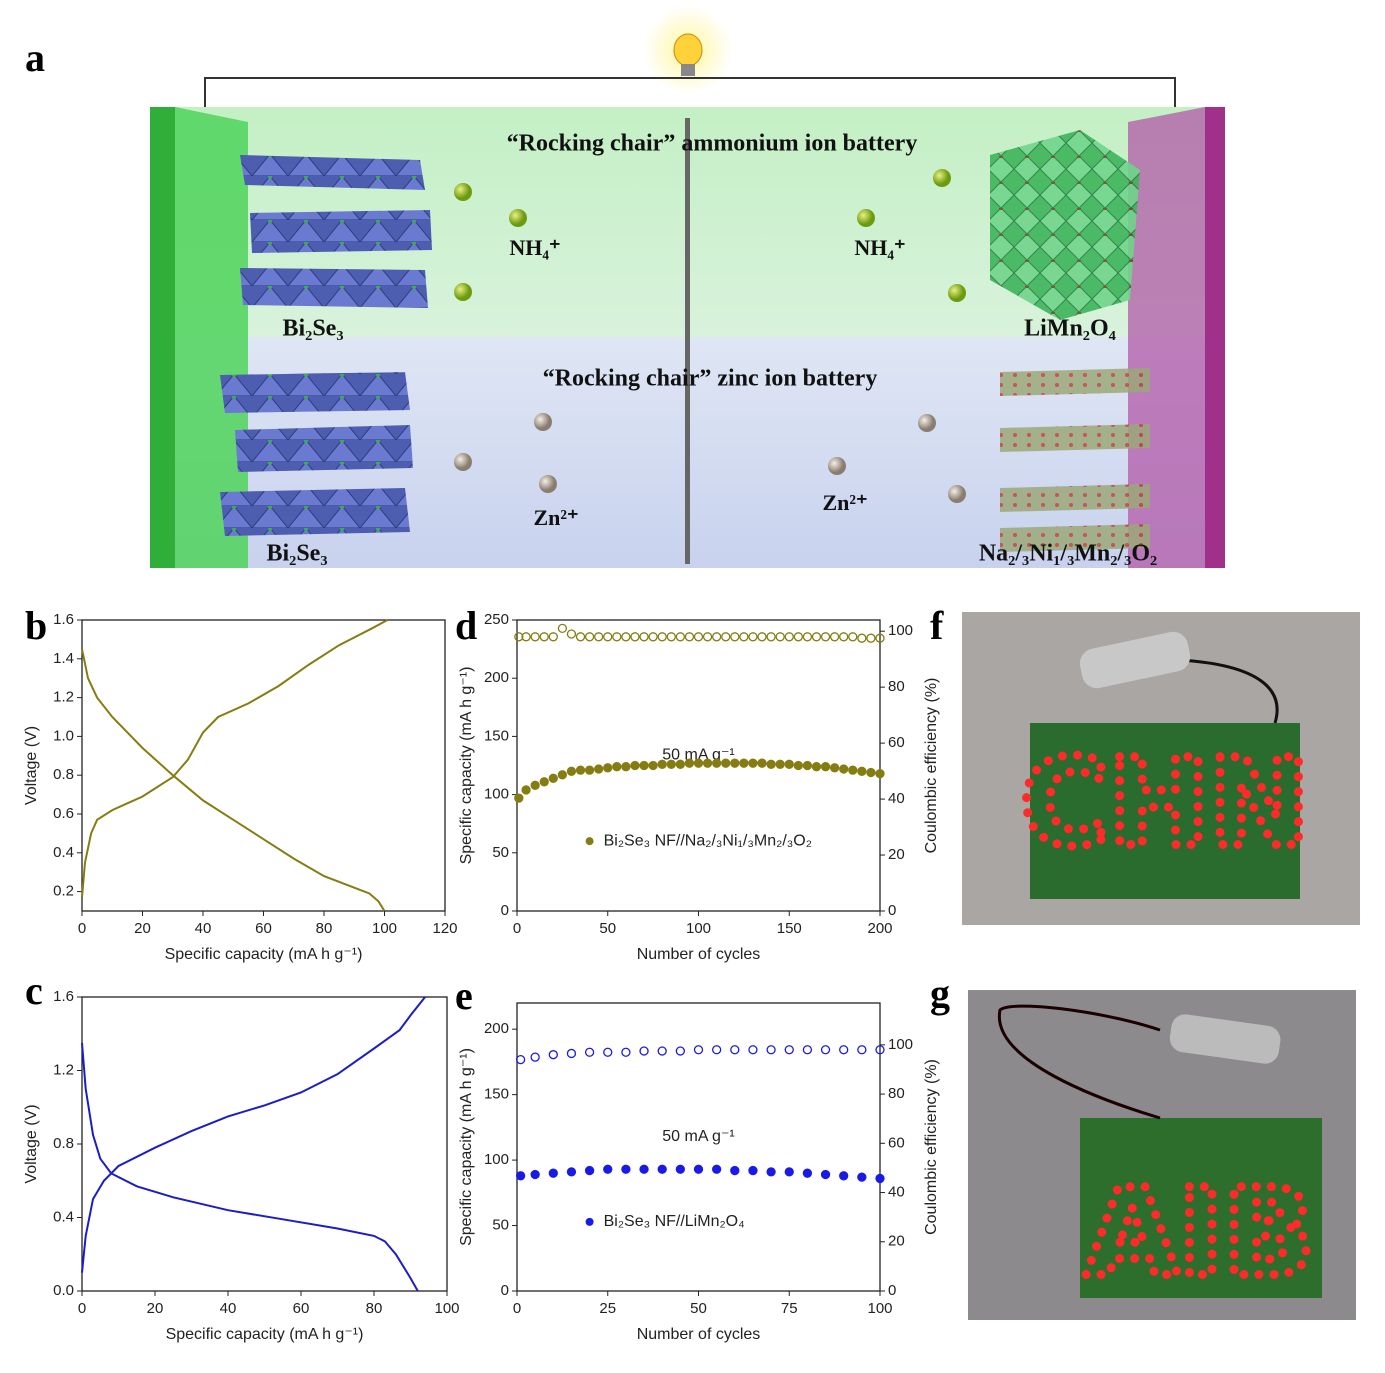  What do you see at coordinates (940, 993) in the screenshot?
I see `panel-label: g` at bounding box center [940, 993].